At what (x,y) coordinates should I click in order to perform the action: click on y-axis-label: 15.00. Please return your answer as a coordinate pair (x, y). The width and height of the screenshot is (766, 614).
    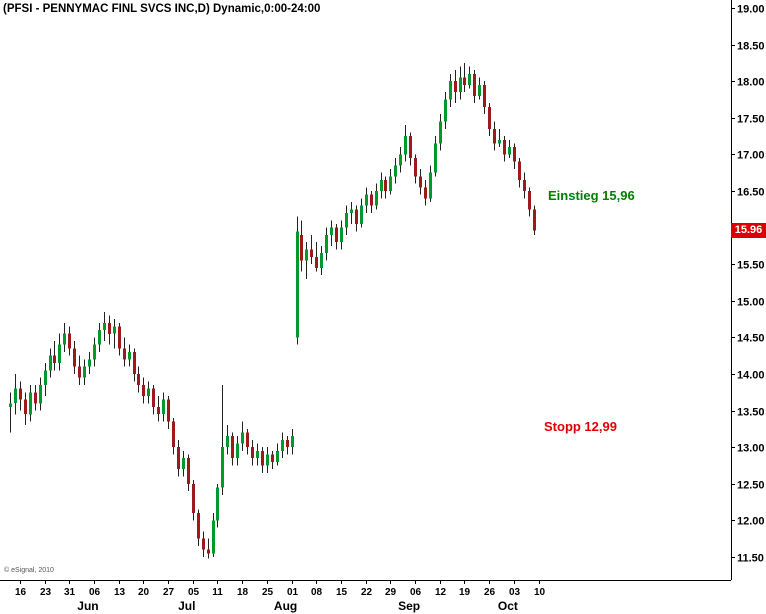
    Looking at the image, I should click on (751, 303).